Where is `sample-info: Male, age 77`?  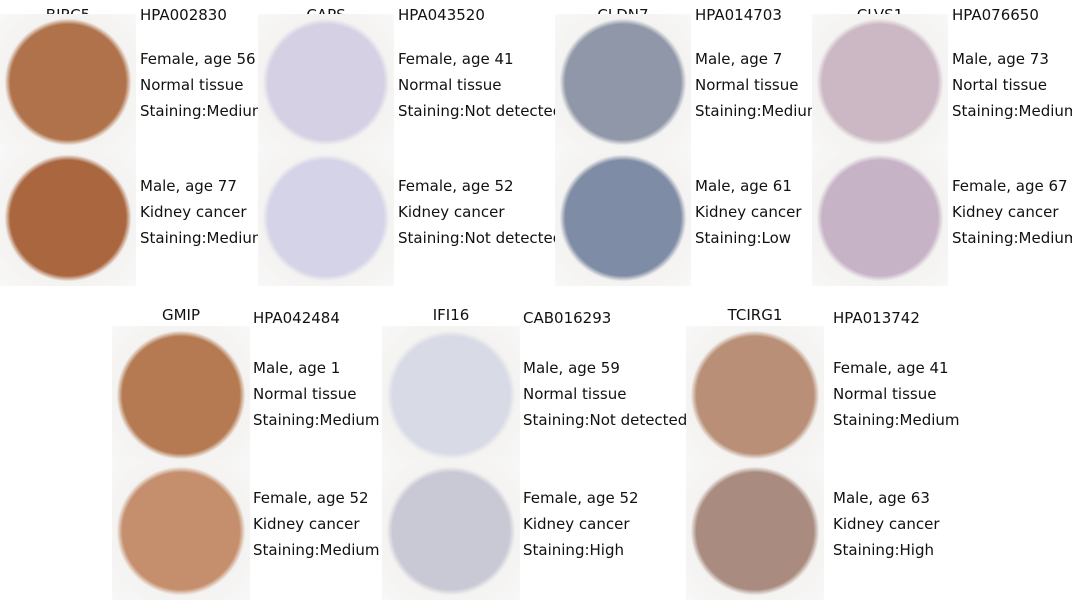
sample-info: Male, age 77 is located at coordinates (188, 186).